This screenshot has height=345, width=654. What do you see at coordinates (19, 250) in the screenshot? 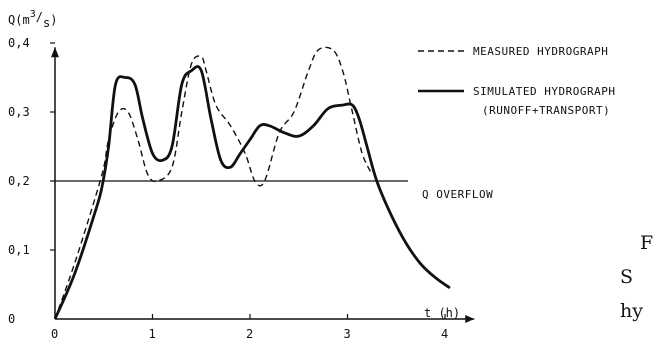
I see `y-tick-label: 0,1` at bounding box center [19, 250].